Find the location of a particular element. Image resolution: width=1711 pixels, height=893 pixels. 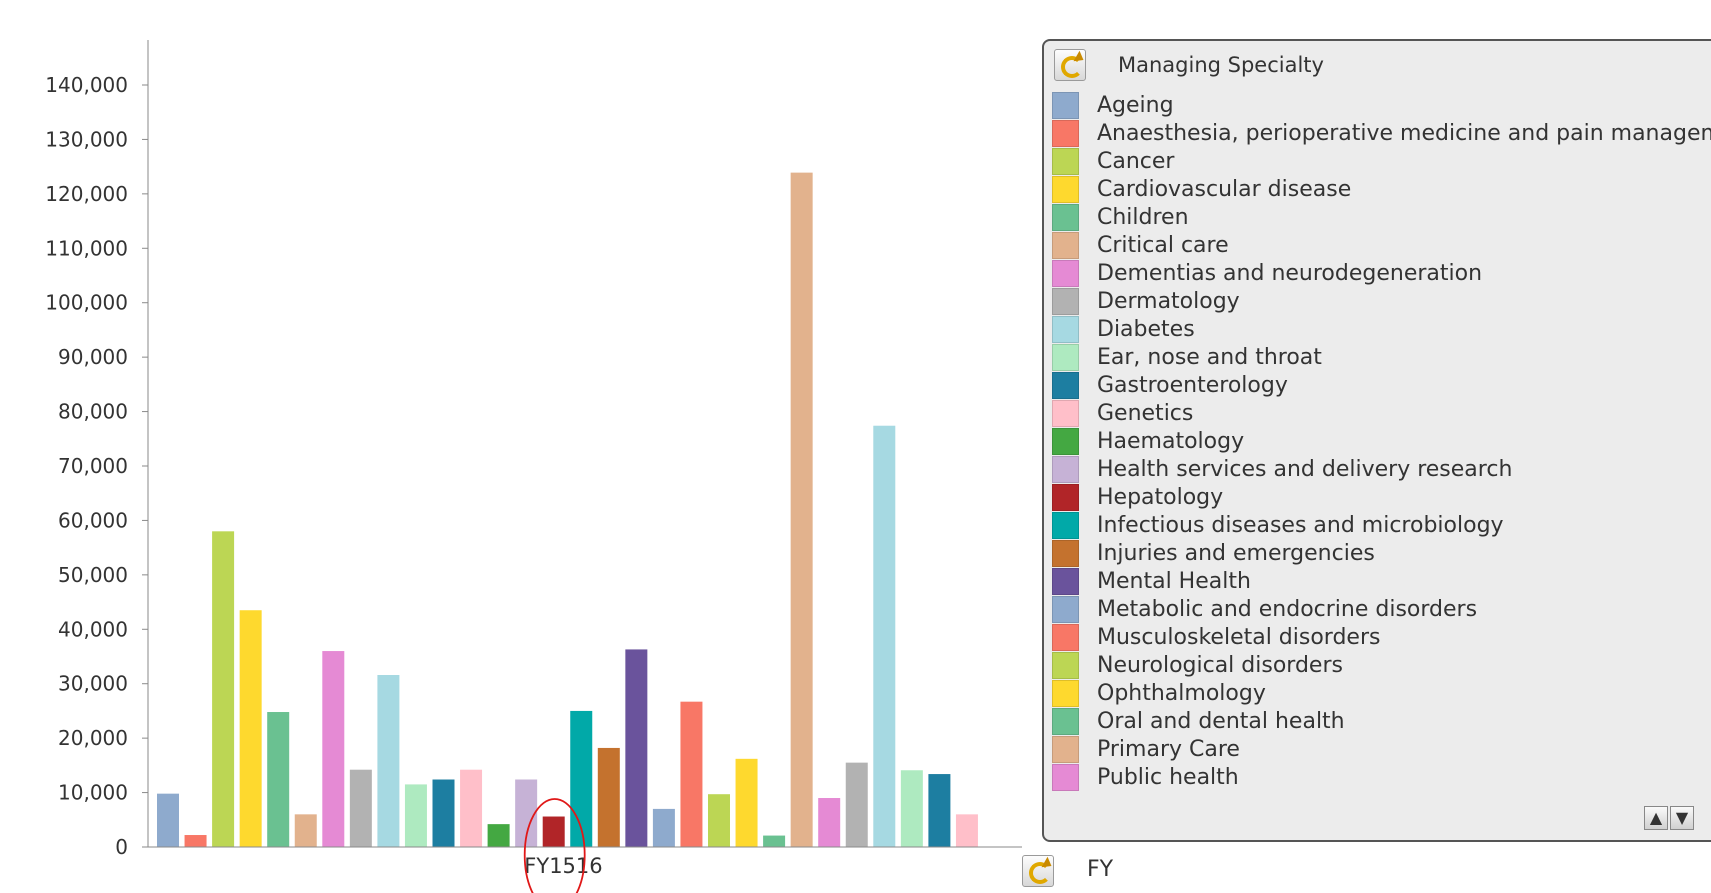

legend-label: Diabetes is located at coordinates (1146, 329).